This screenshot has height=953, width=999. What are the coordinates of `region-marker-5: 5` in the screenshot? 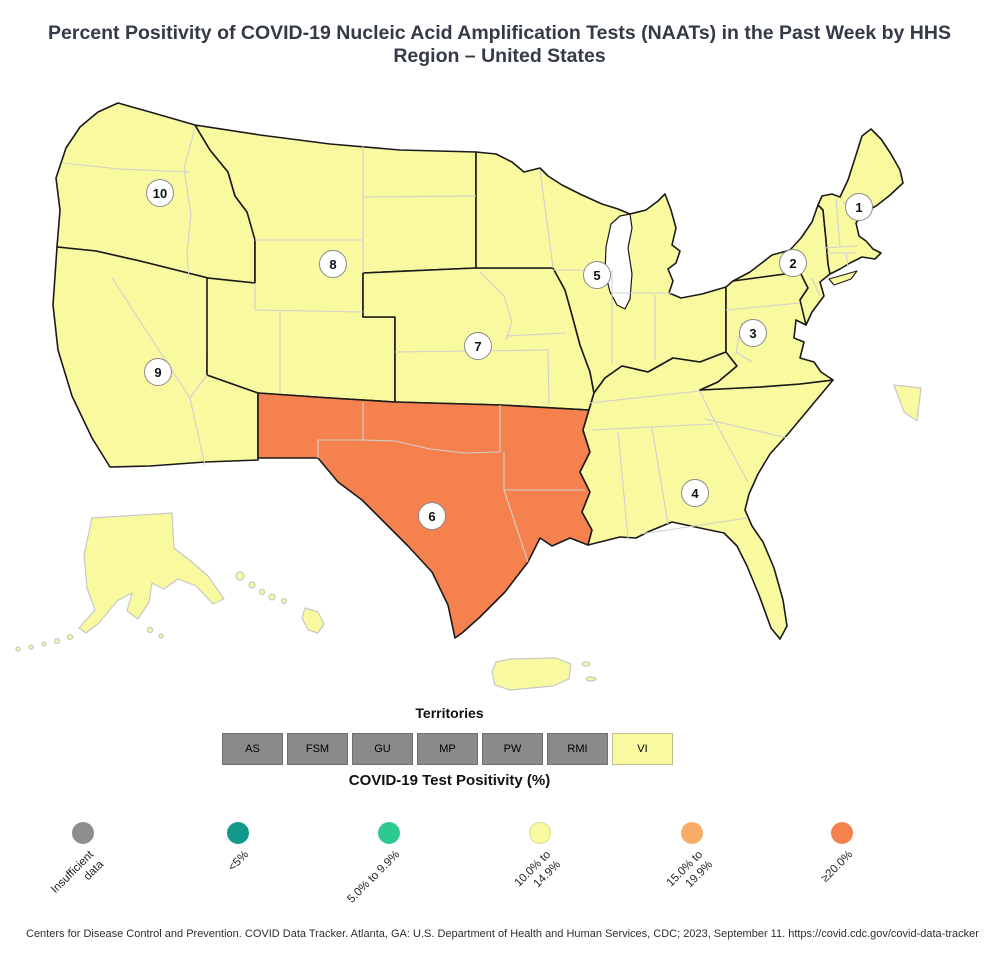 It's located at (597, 275).